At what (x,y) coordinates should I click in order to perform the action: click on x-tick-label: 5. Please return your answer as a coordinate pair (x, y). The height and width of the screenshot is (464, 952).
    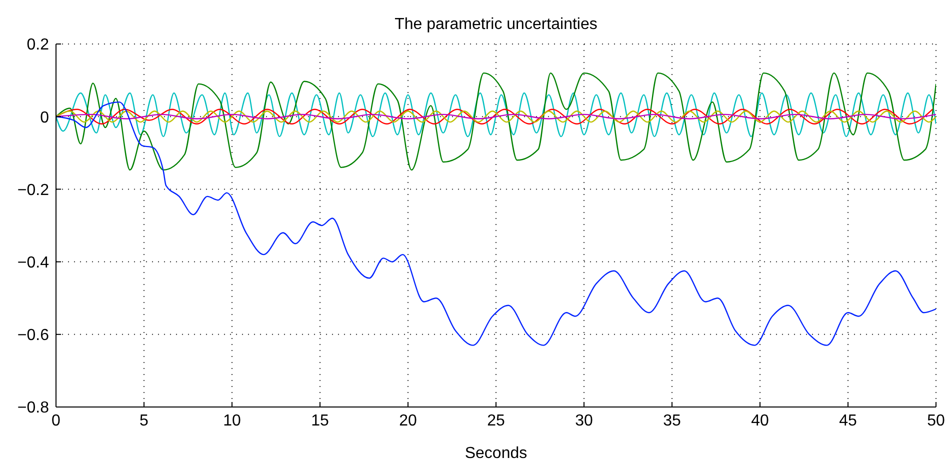
    Looking at the image, I should click on (144, 421).